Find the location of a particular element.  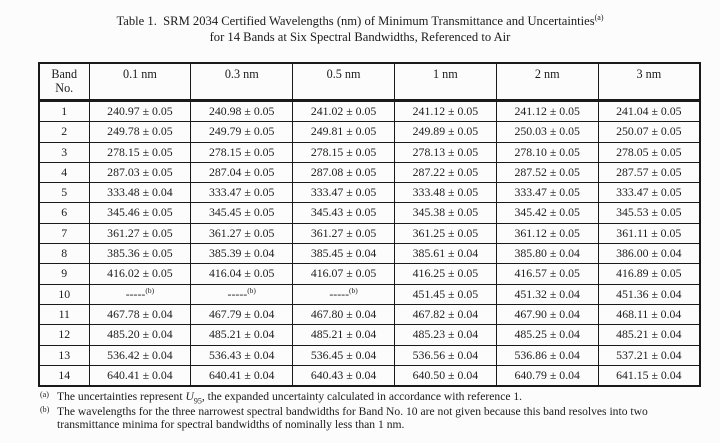

dash-placeholder: ----- is located at coordinates (339, 293).